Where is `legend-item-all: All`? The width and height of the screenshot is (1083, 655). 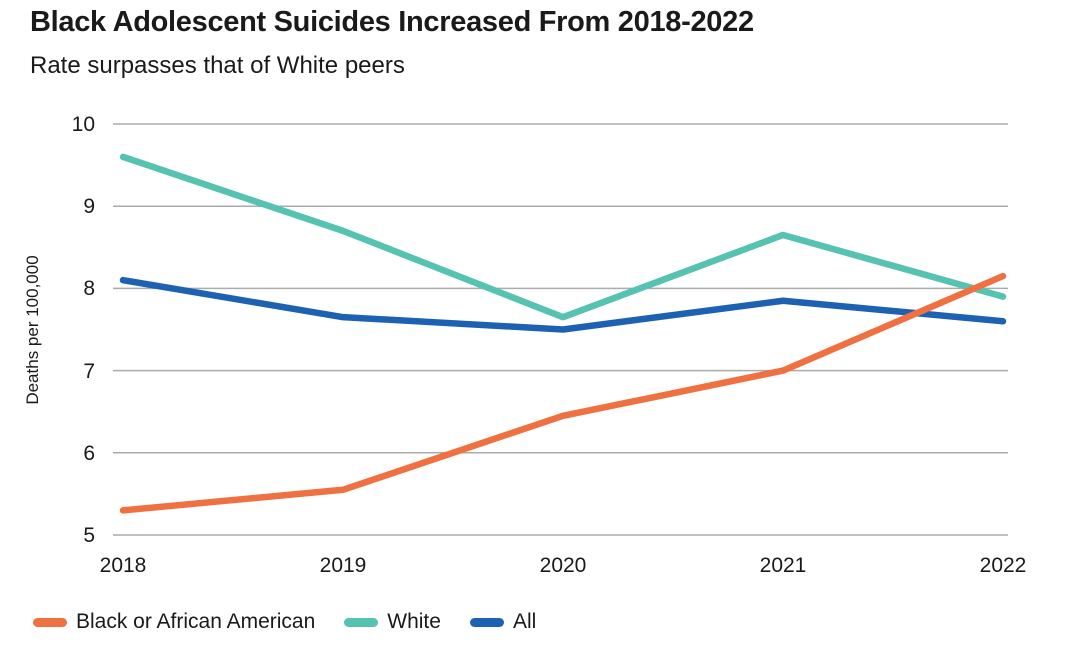
legend-item-all: All is located at coordinates (503, 622).